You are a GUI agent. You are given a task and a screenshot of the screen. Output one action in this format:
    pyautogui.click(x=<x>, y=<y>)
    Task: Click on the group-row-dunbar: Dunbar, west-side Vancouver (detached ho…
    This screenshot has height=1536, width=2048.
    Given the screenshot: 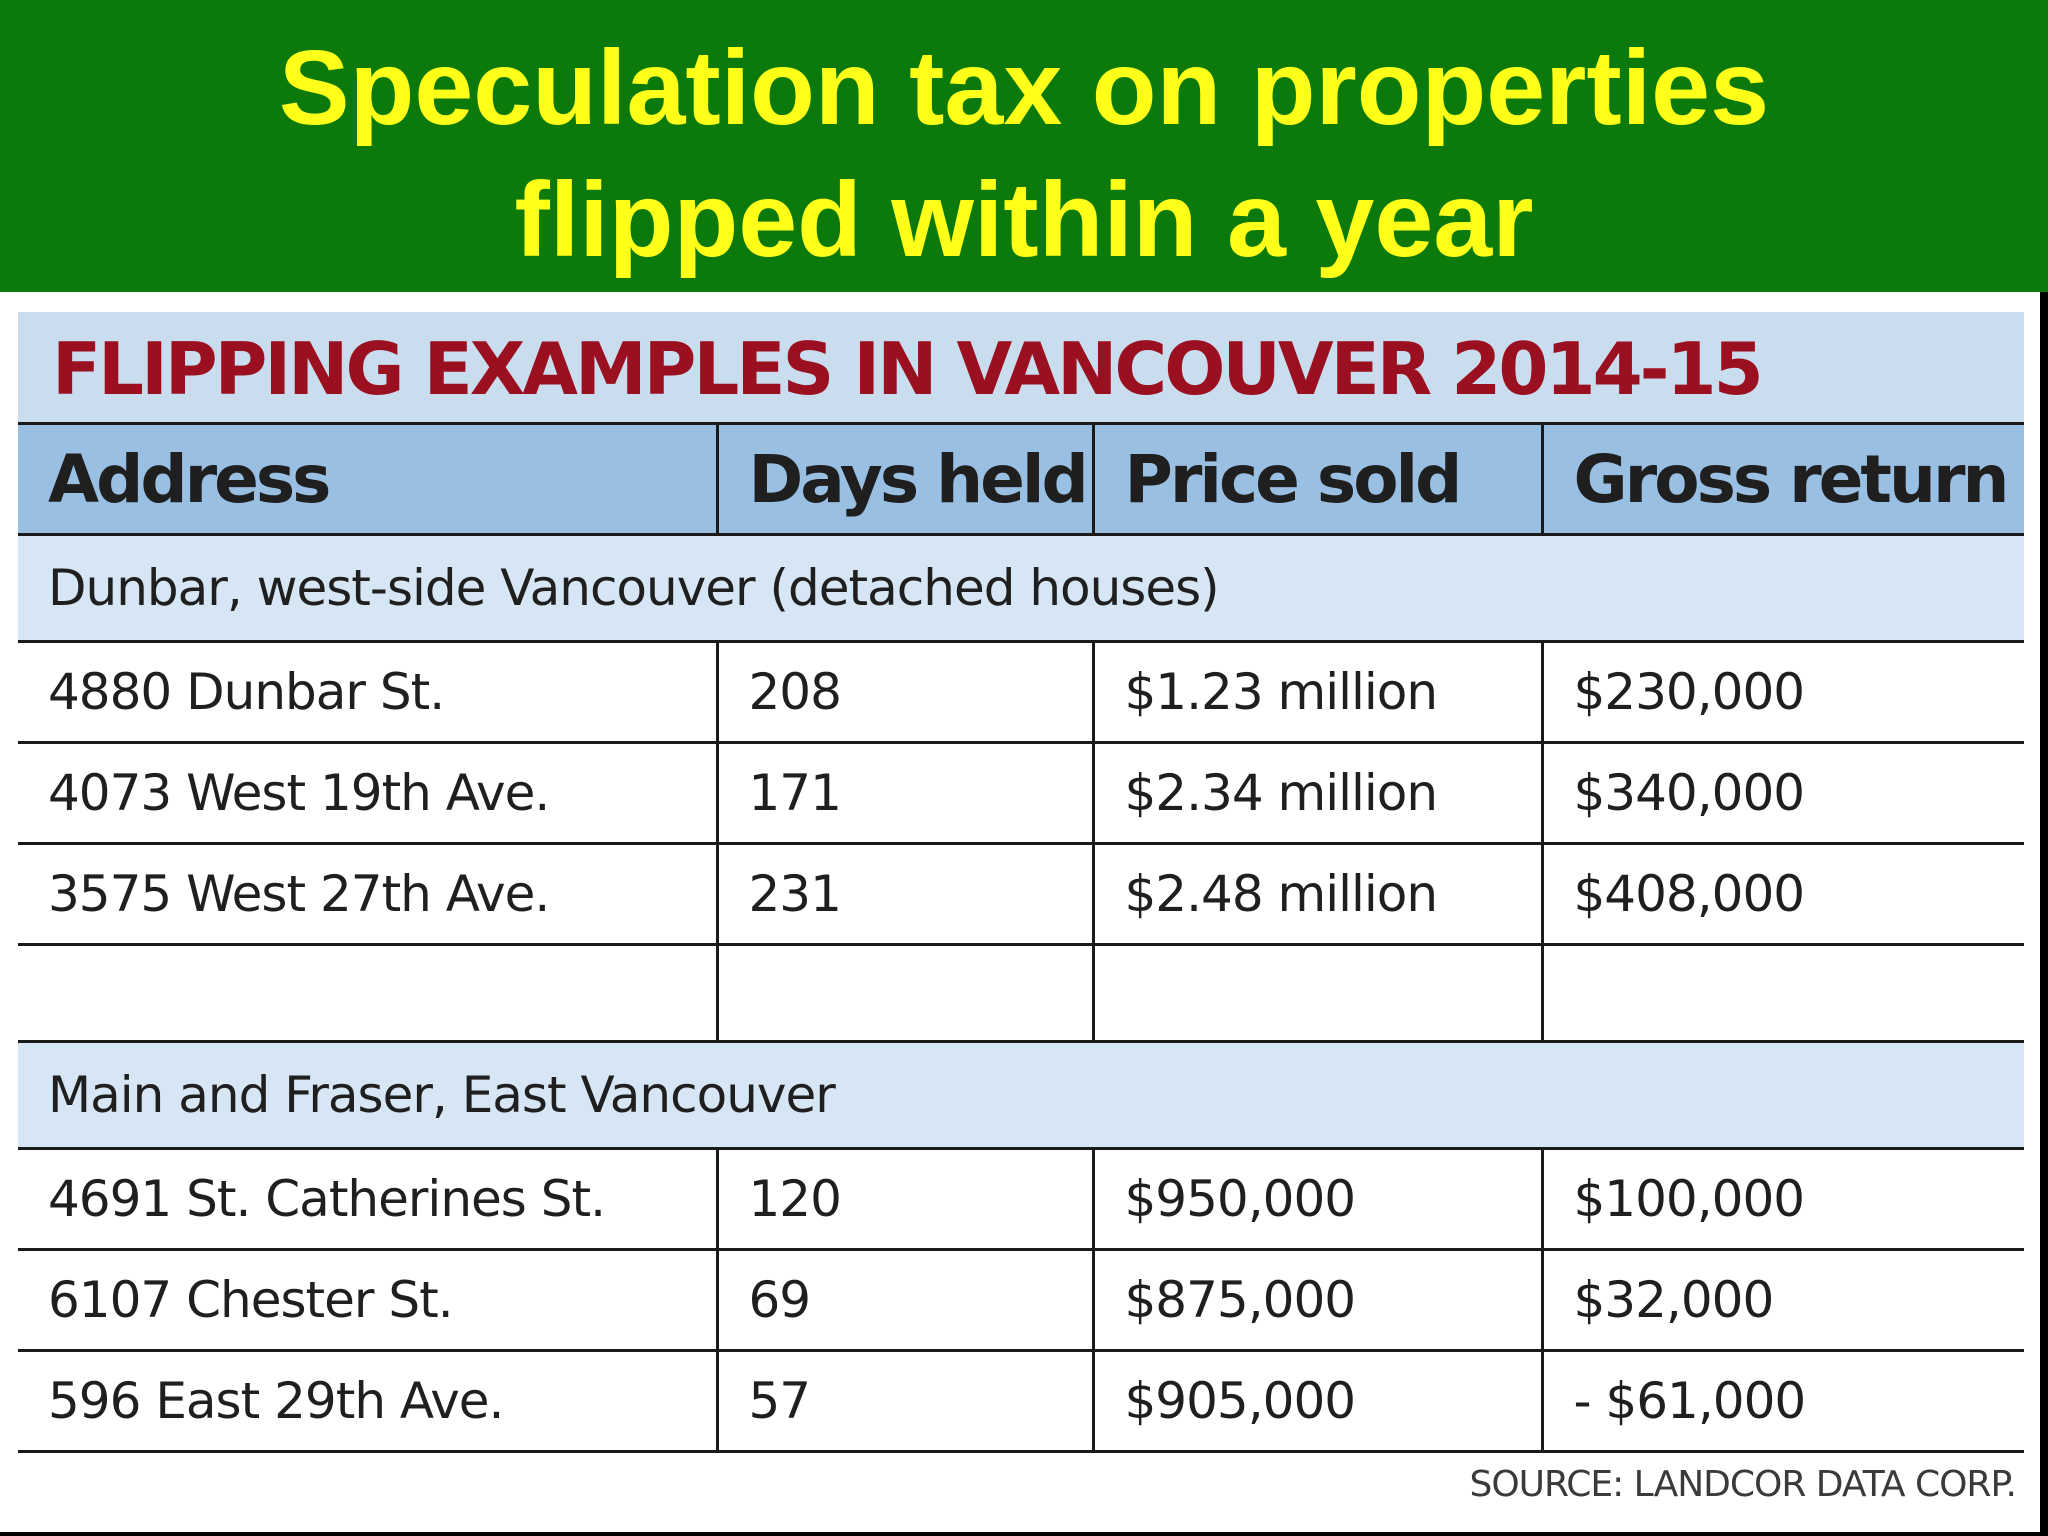 What is the action you would take?
    pyautogui.click(x=1021, y=588)
    